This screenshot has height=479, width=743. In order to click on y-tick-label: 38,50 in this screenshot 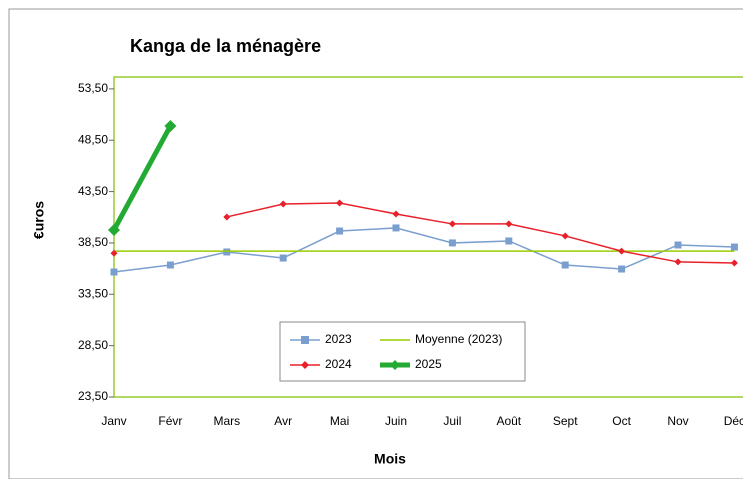, I will do `click(93, 242)`.